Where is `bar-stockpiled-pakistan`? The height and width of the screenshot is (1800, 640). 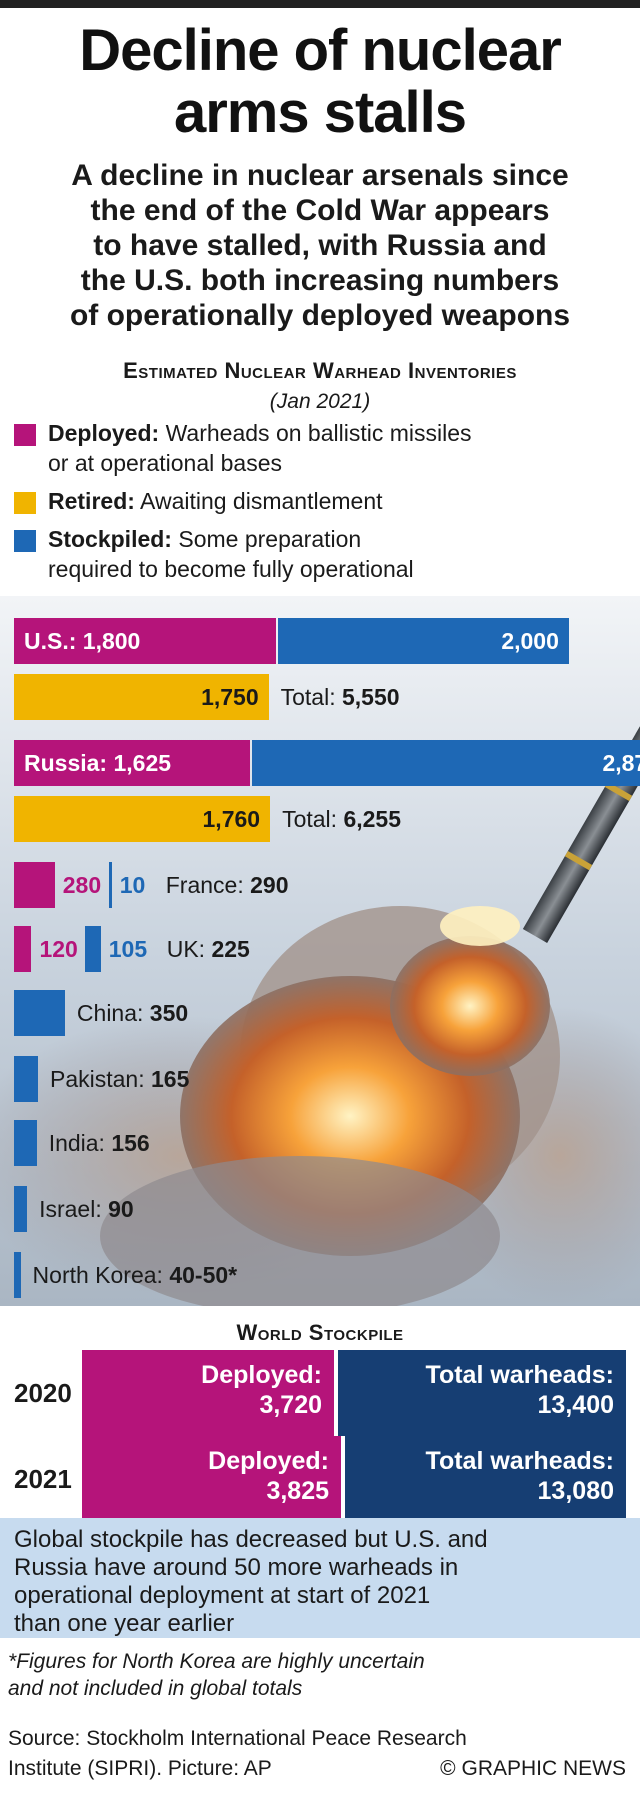
bar-stockpiled-pakistan is located at coordinates (26, 1079).